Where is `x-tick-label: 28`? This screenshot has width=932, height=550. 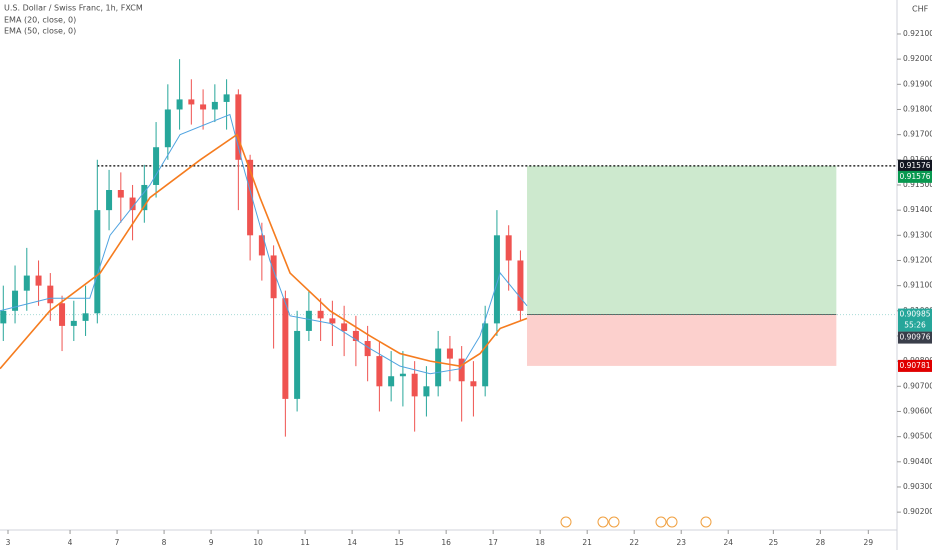
x-tick-label: 28 is located at coordinates (821, 542).